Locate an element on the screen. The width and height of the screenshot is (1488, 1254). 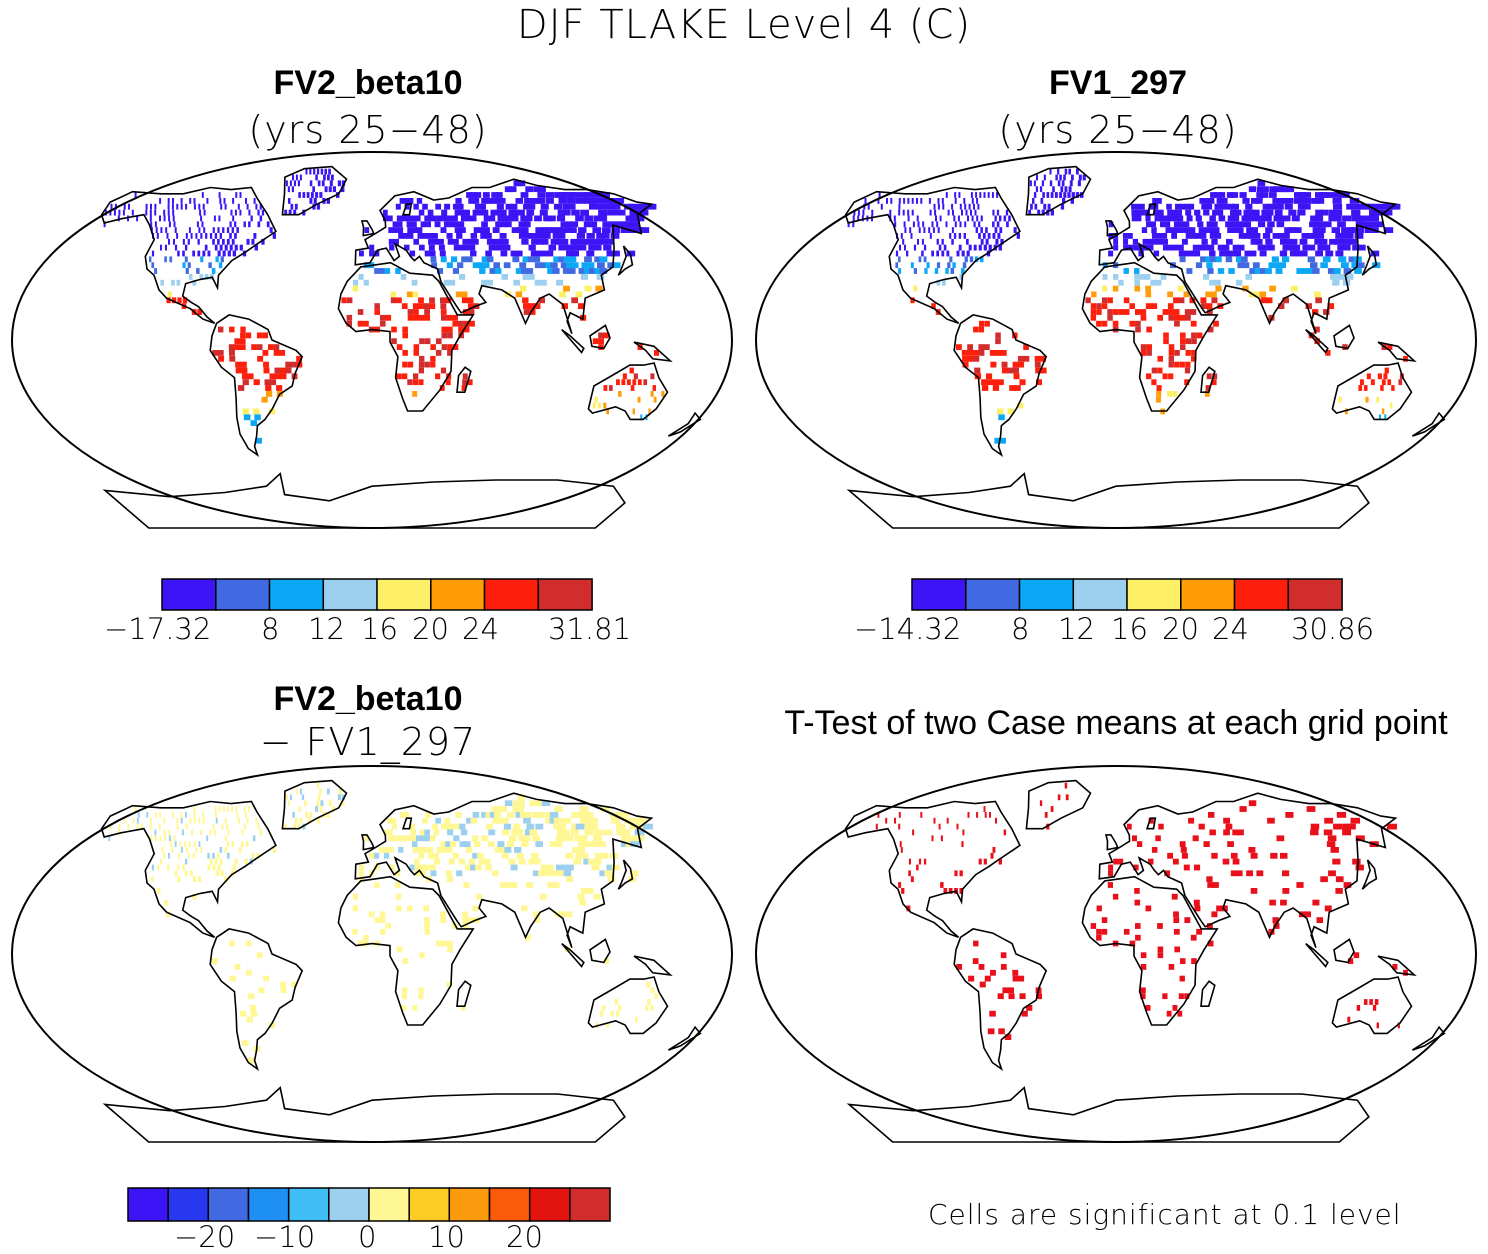
colorbar-difference is located at coordinates (369, 1204).